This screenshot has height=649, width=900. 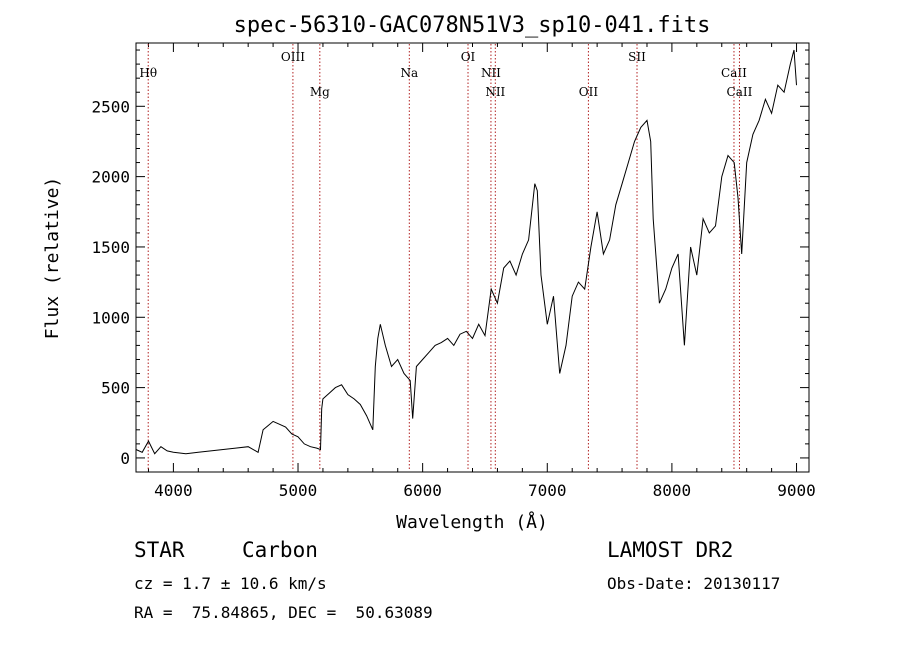 I want to click on x-tick-label: 6000, so click(x=422, y=490).